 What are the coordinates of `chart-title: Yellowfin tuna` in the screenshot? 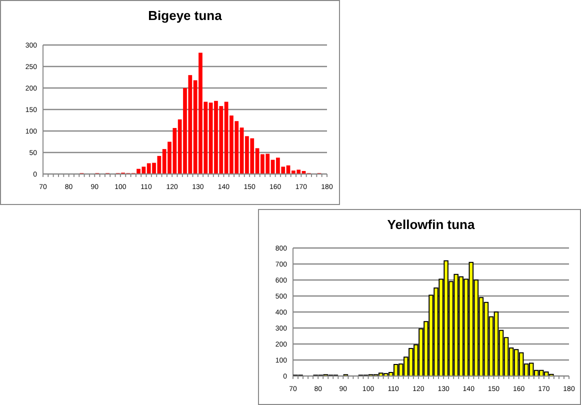 It's located at (431, 224).